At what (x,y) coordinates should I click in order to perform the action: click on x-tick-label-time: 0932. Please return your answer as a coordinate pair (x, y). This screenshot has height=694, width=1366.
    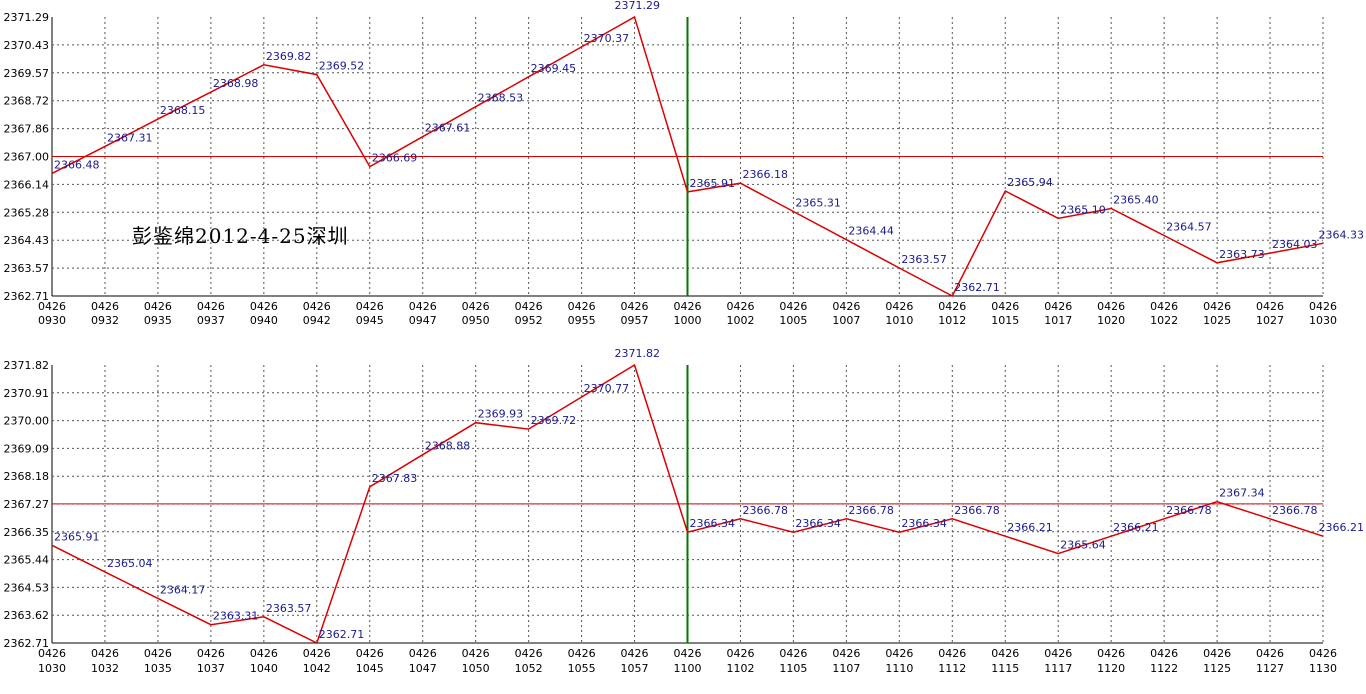
    Looking at the image, I should click on (105, 320).